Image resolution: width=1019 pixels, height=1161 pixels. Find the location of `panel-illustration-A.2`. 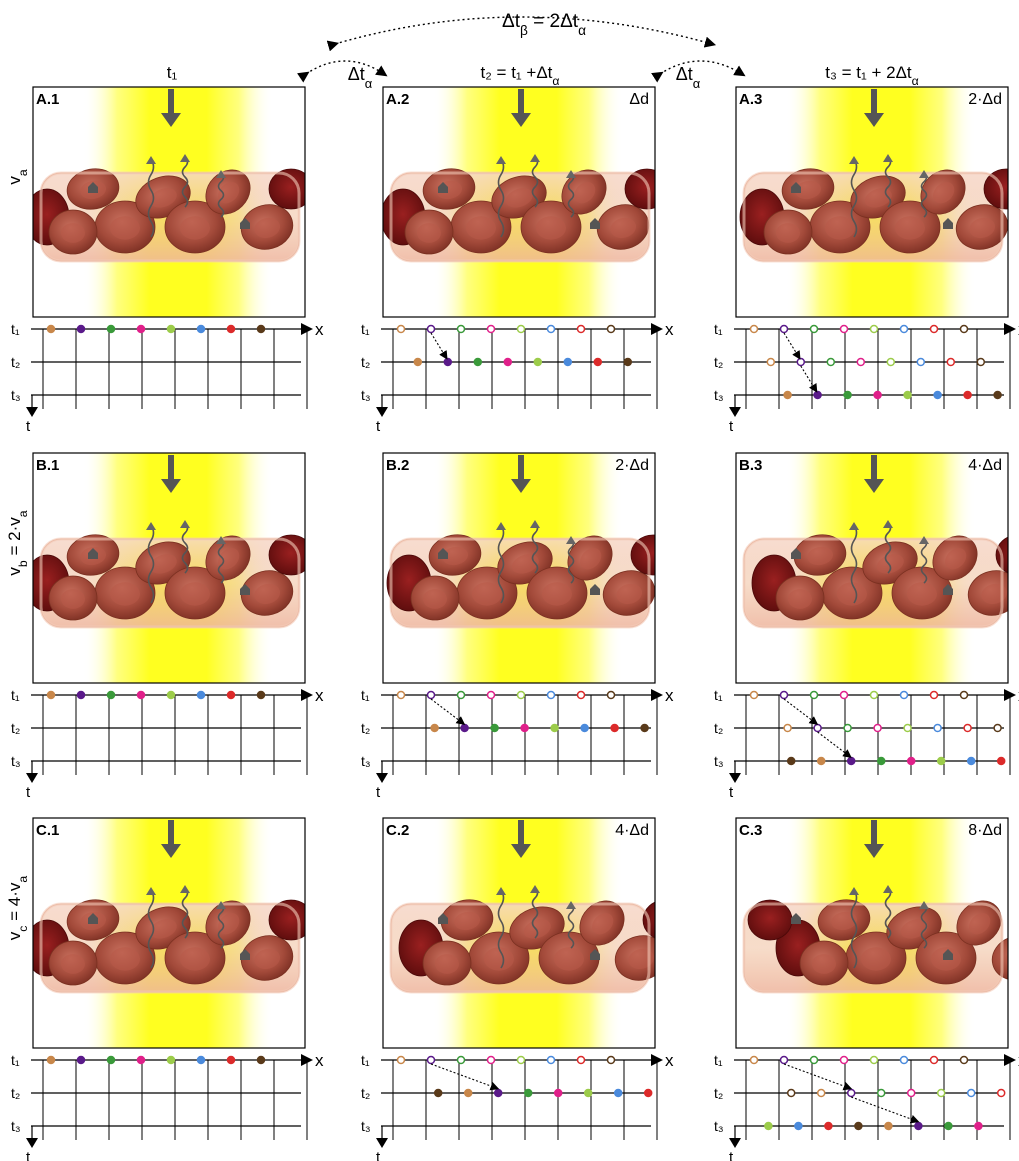

panel-illustration-A.2 is located at coordinates (519, 202).